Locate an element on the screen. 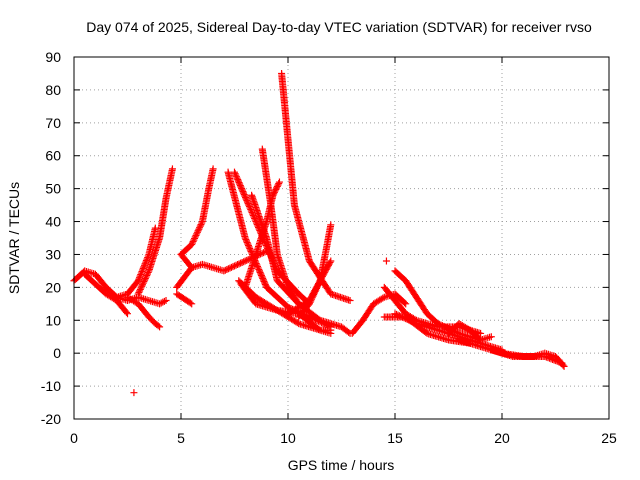  y-tick-label: 40 is located at coordinates (53, 222).